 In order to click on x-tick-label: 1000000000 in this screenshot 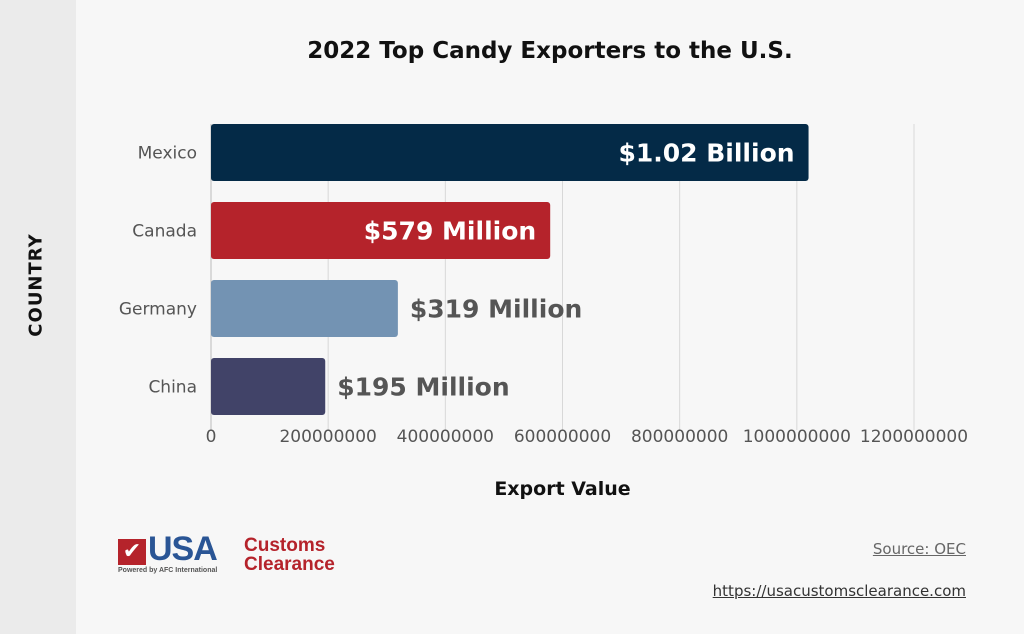, I will do `click(797, 437)`.